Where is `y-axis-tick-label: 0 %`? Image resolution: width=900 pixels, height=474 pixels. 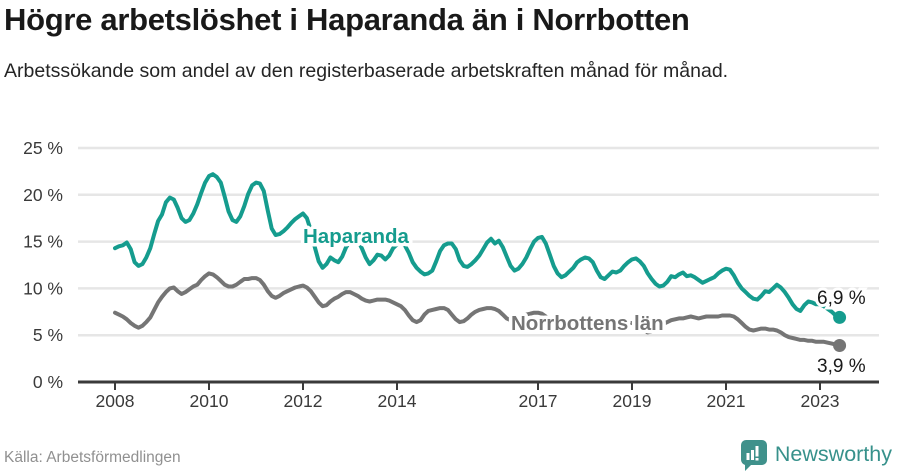
y-axis-tick-label: 0 % is located at coordinates (48, 382).